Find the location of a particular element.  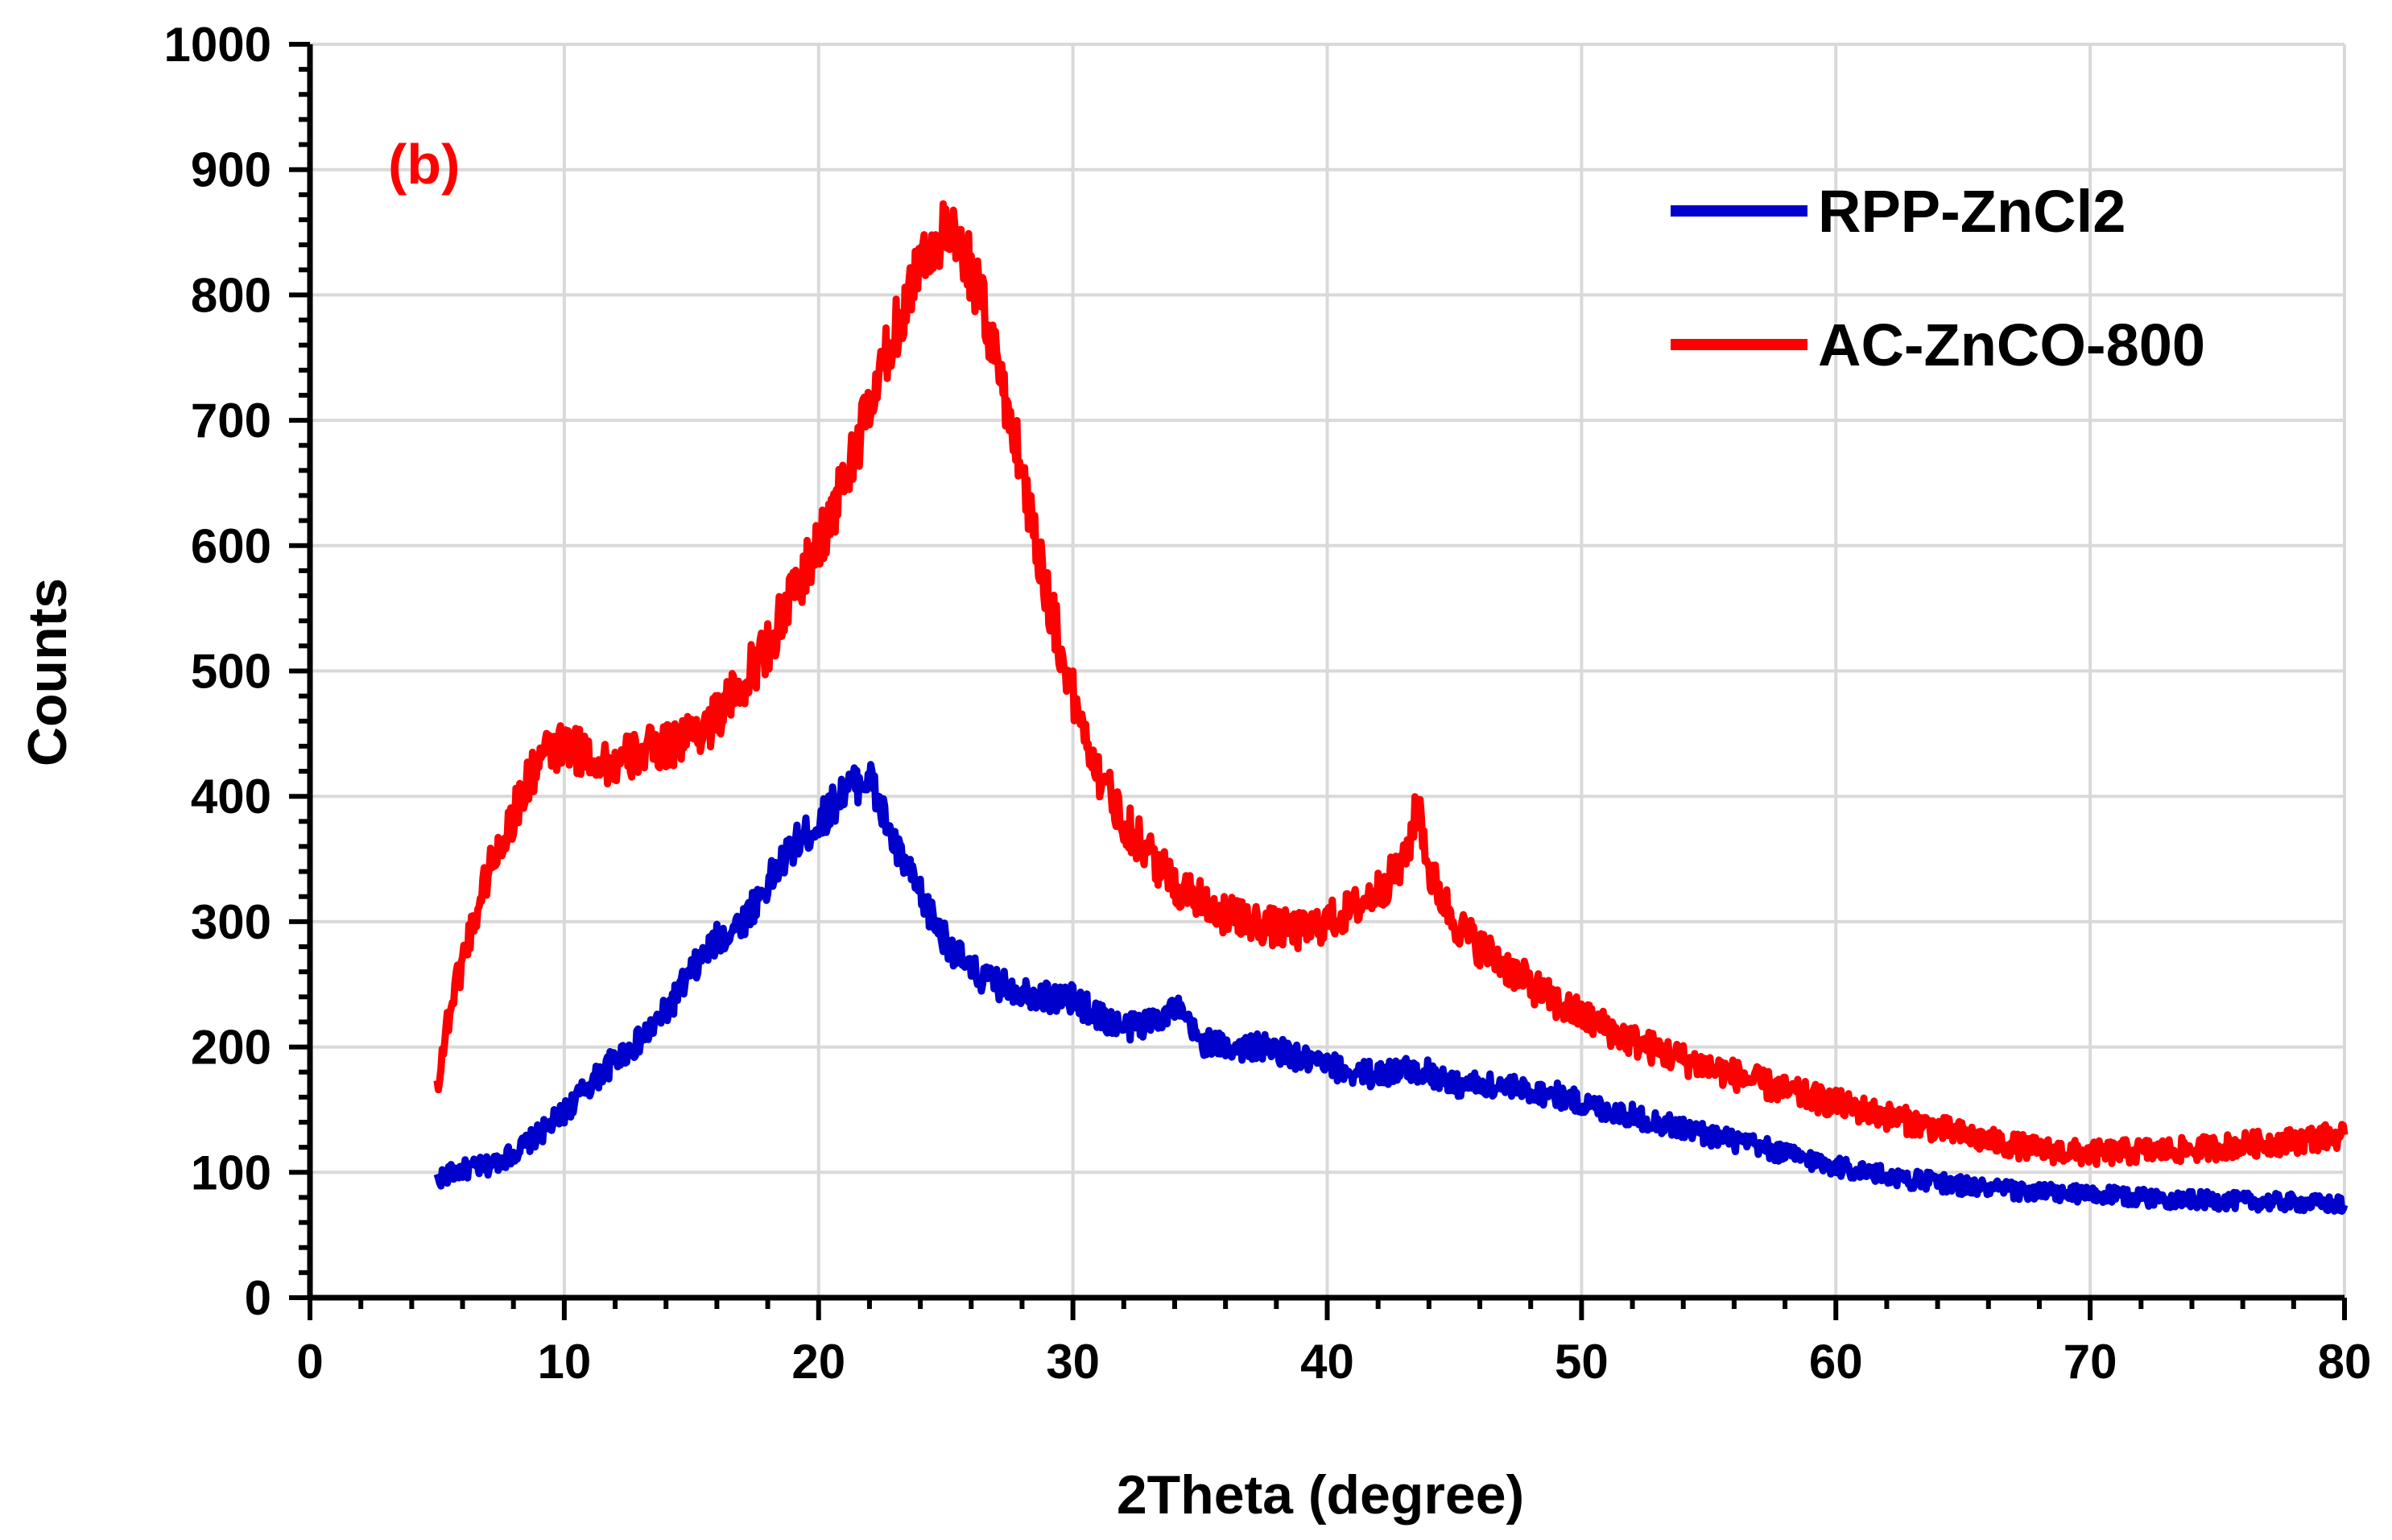

y-tick-label: 0 is located at coordinates (258, 1298).